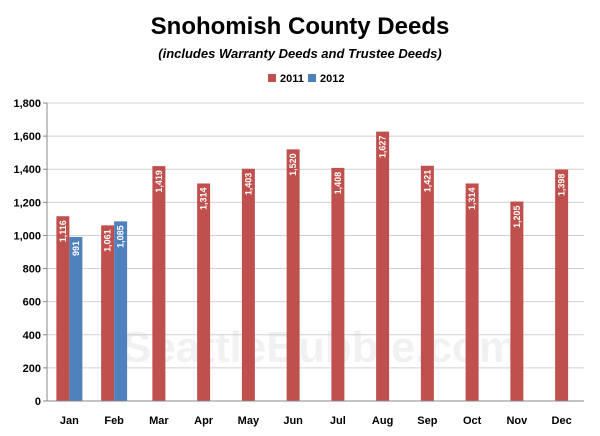 The height and width of the screenshot is (436, 600). I want to click on x-tick-label-jul: Jul, so click(338, 421).